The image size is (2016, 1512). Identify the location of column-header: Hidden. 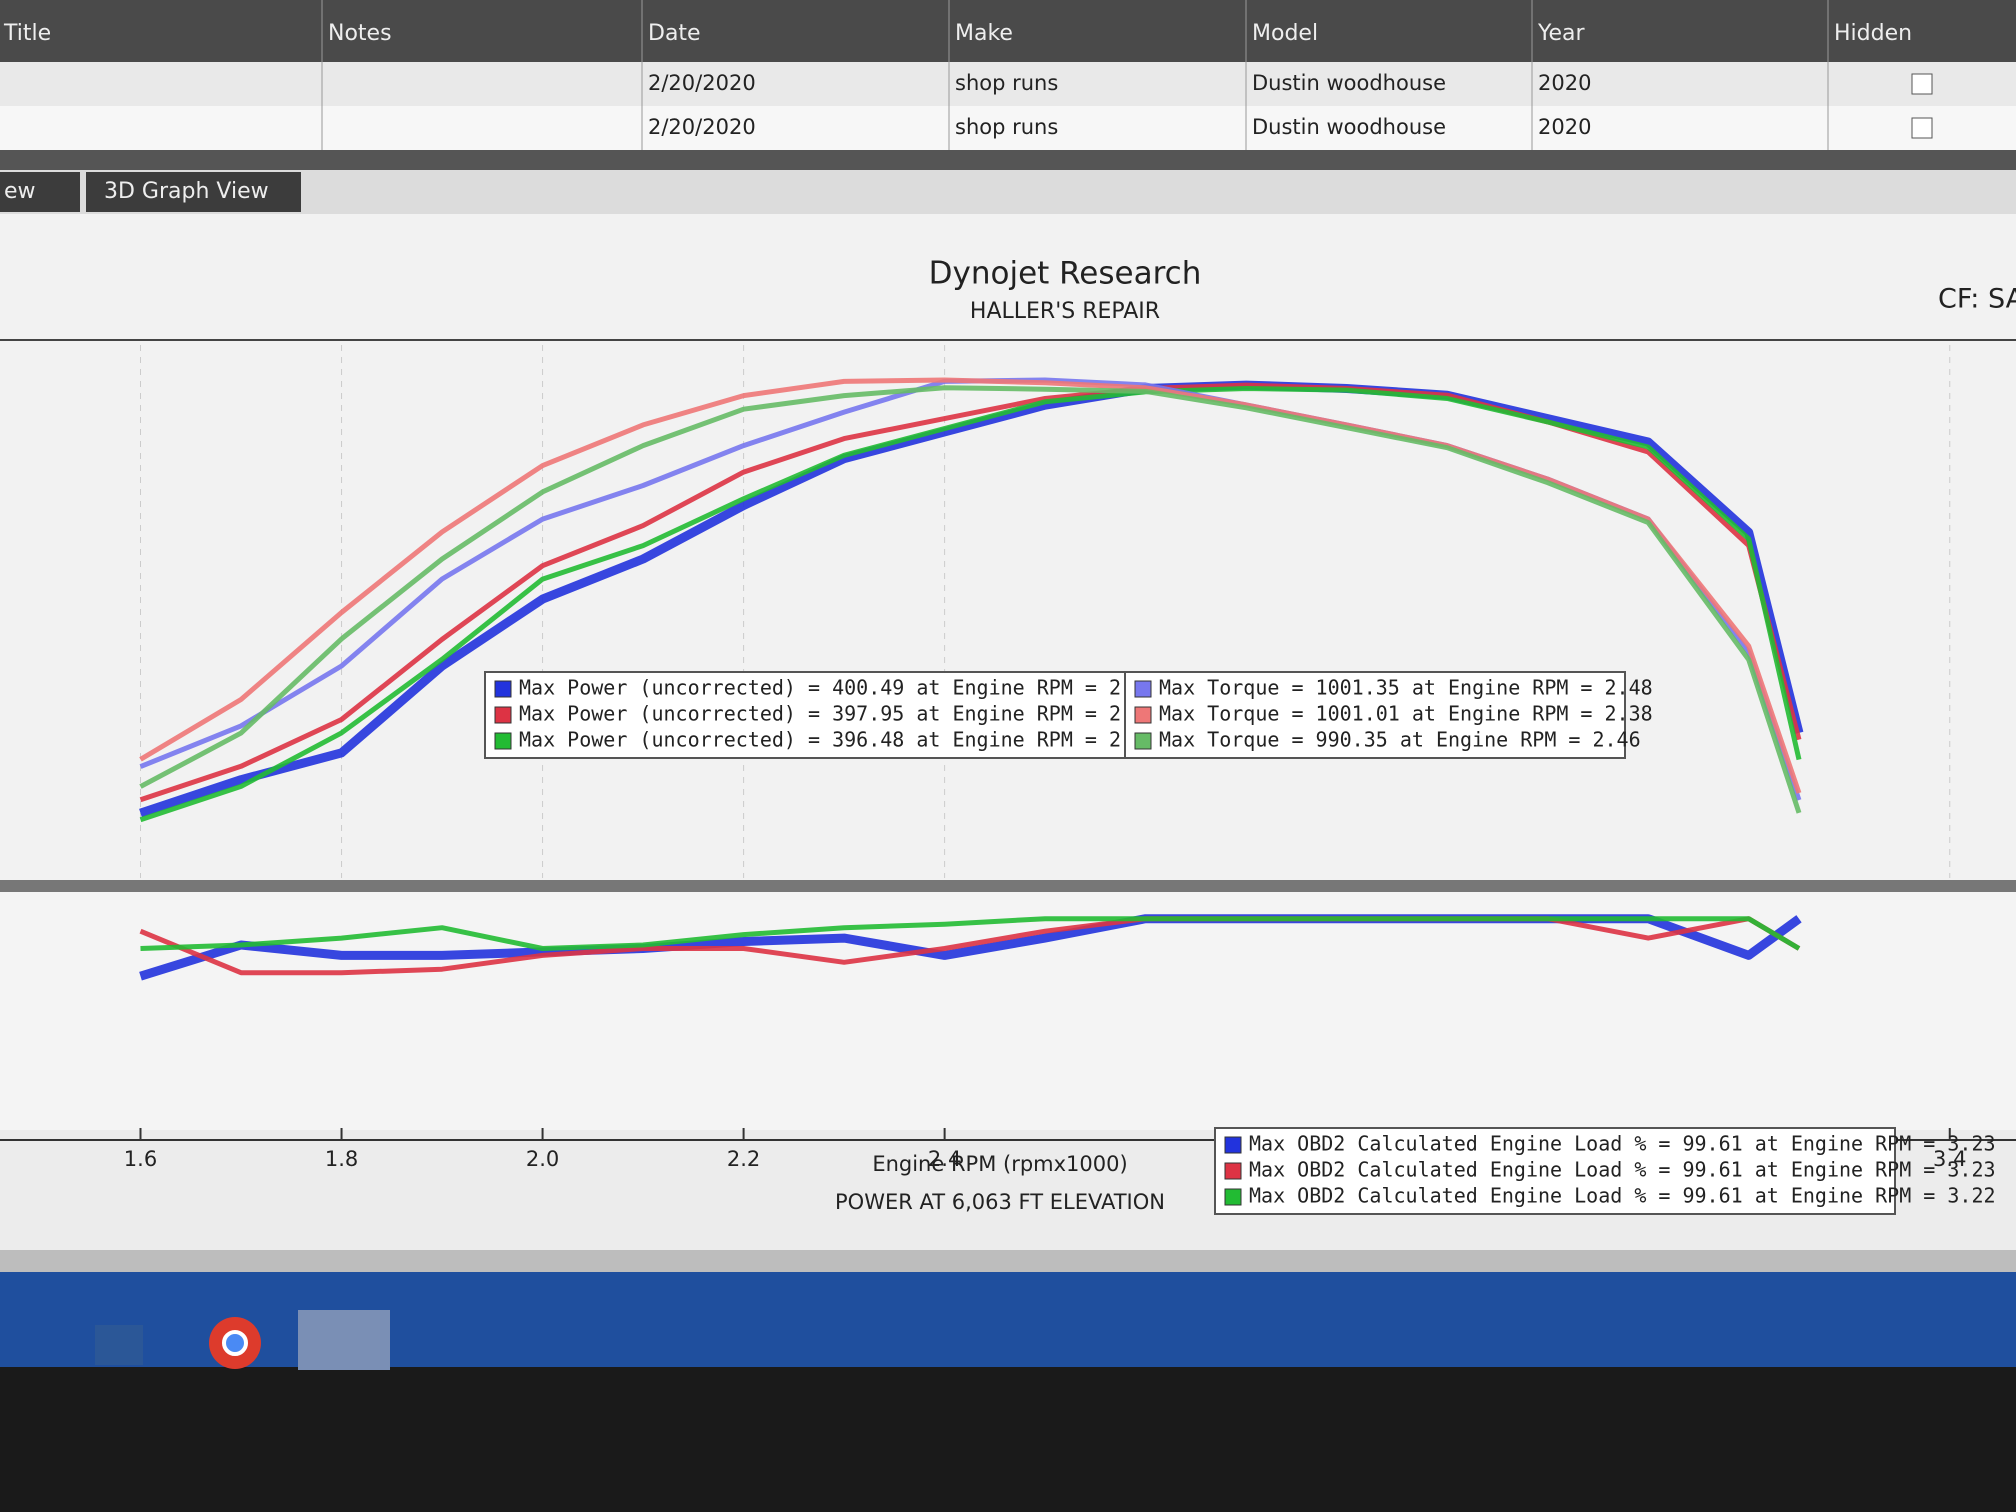
(1873, 33).